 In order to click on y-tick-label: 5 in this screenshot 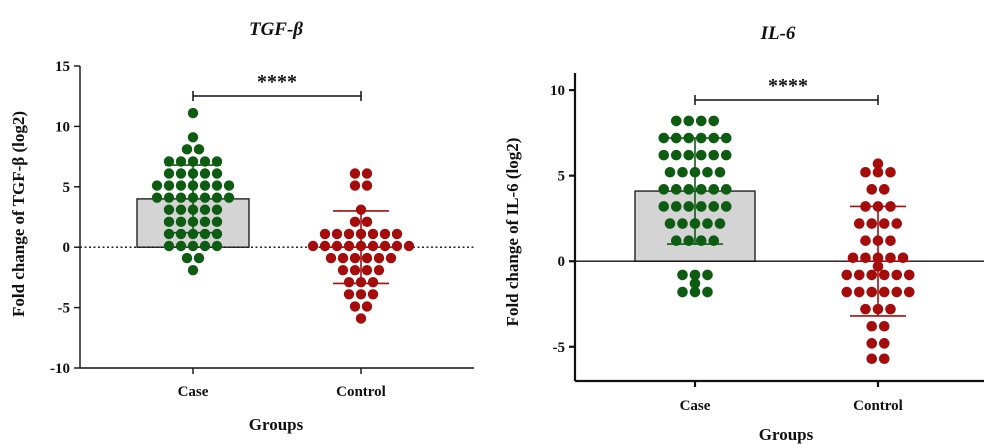, I will do `click(67, 188)`.